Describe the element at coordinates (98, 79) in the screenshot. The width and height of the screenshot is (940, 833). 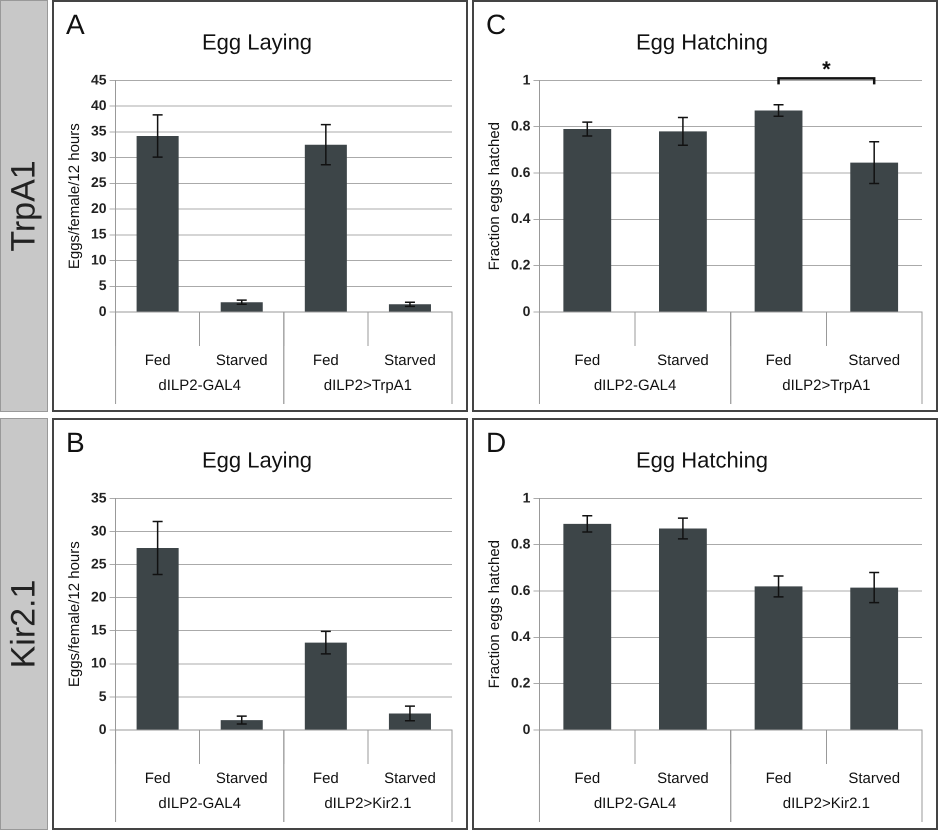
I see `y-tick-label: 45` at that location.